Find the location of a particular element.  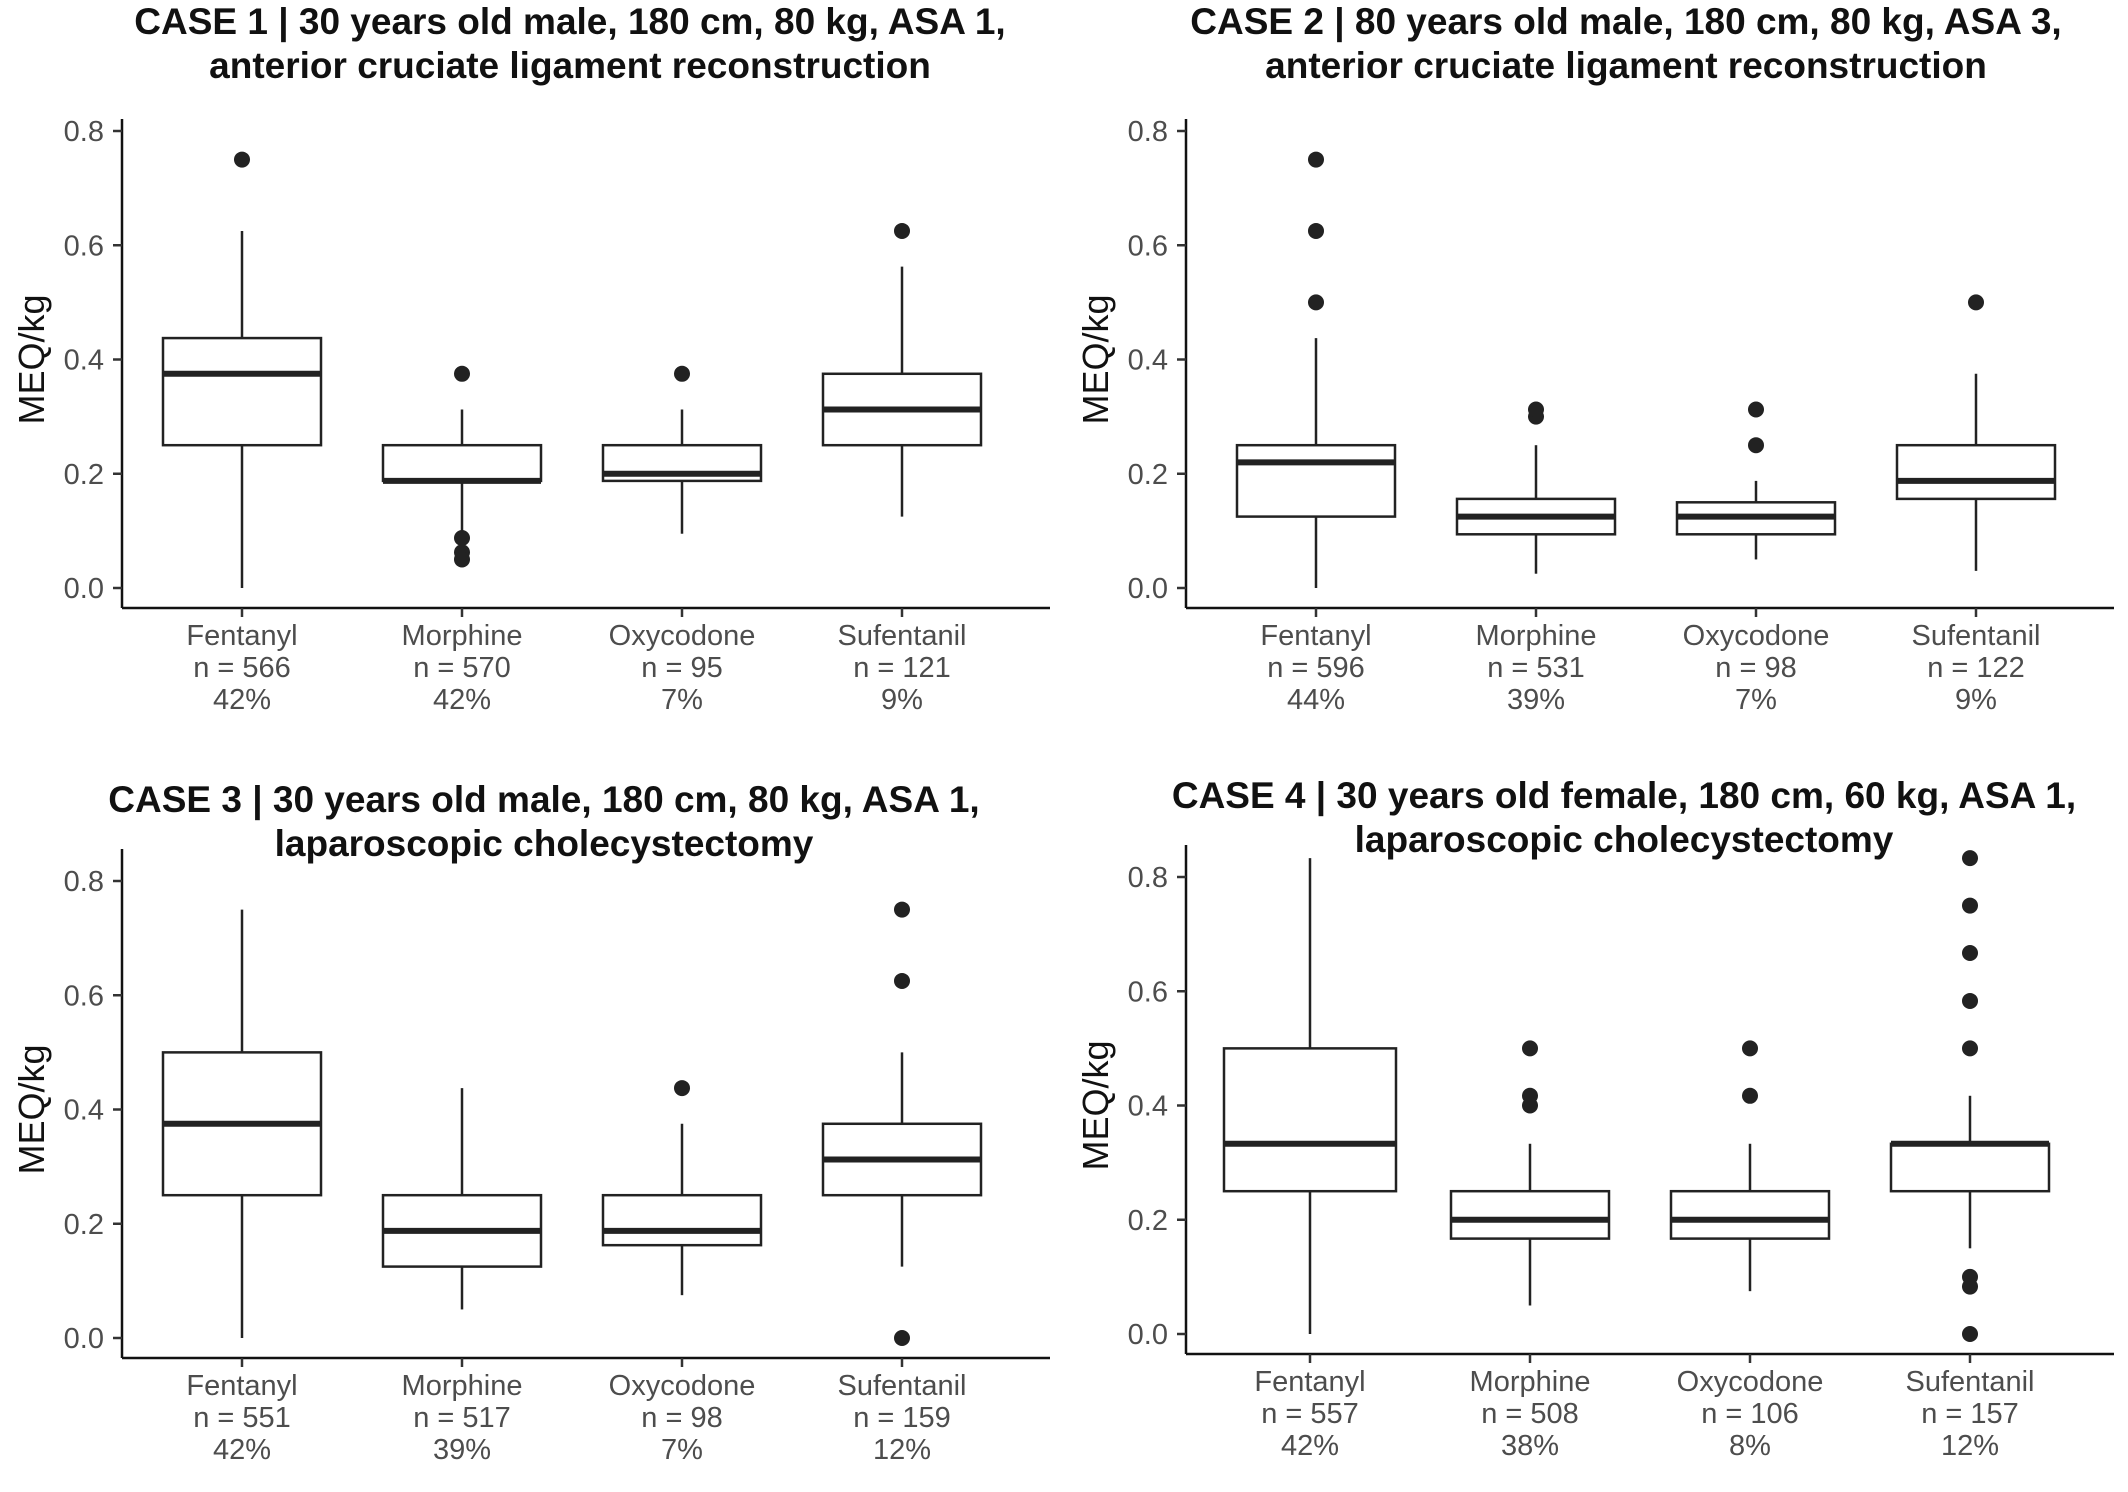

category-n-label: n = 157 is located at coordinates (1970, 1414).